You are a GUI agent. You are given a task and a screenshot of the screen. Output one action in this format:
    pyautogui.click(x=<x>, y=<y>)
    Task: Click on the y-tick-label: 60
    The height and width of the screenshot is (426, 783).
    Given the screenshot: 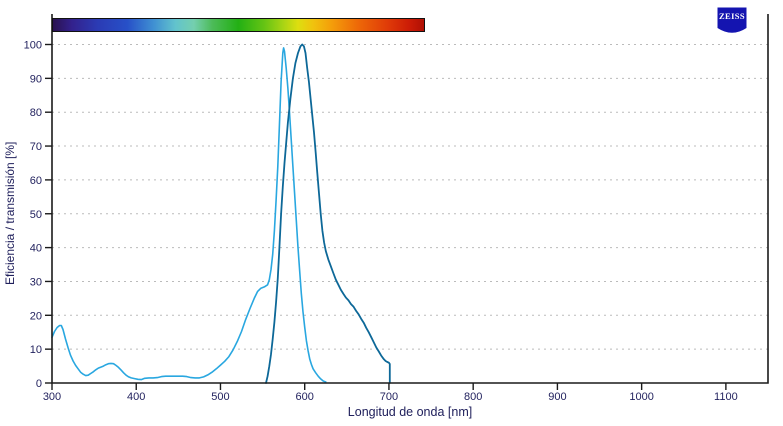 What is the action you would take?
    pyautogui.click(x=36, y=181)
    